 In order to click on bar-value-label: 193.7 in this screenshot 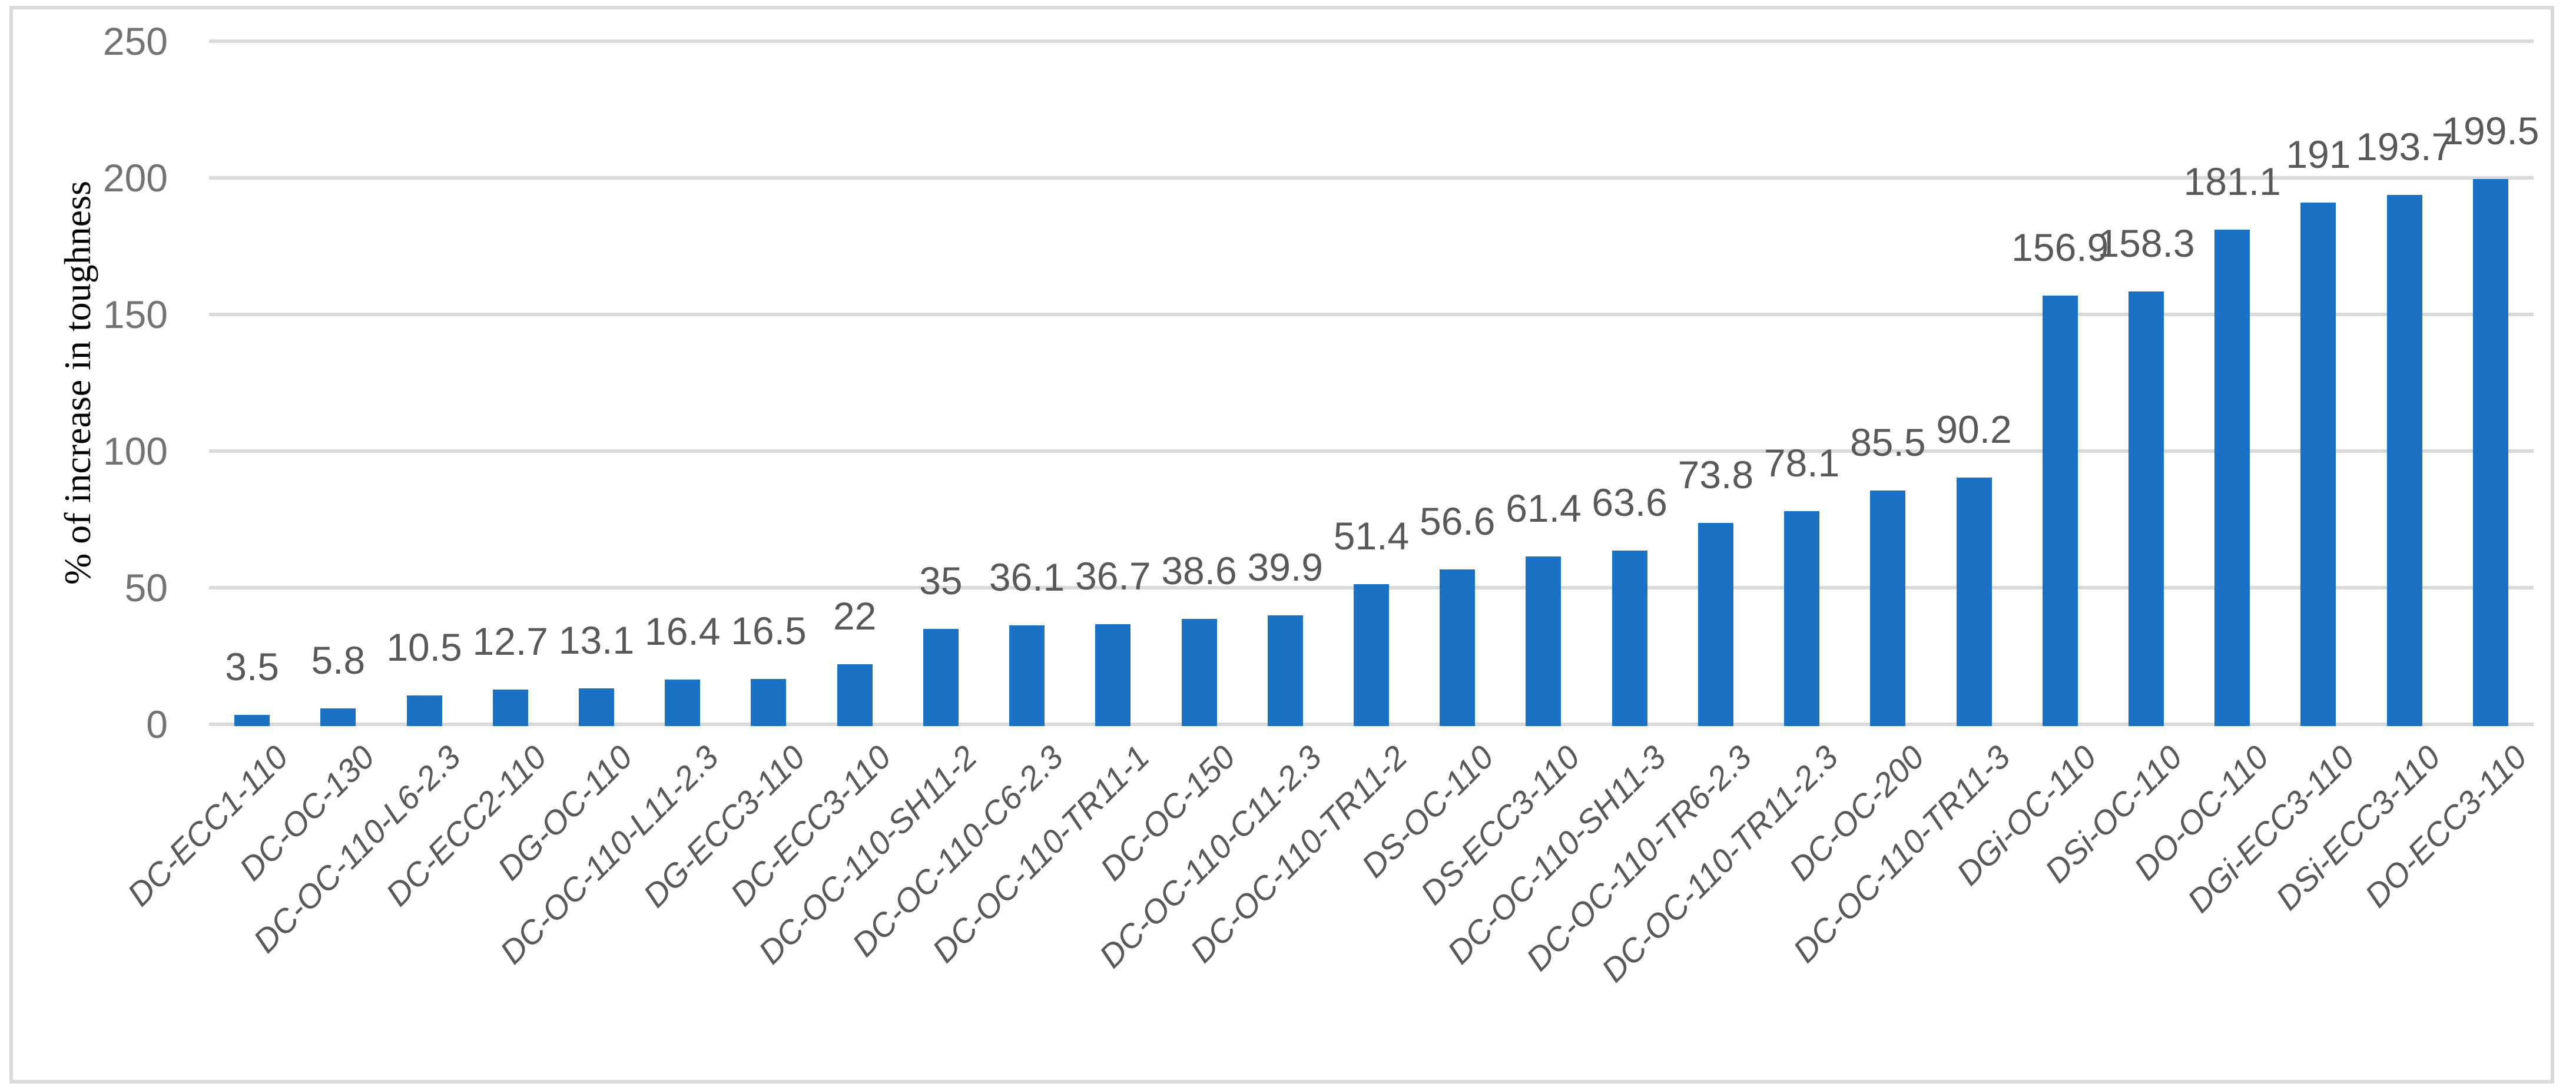, I will do `click(2405, 147)`.